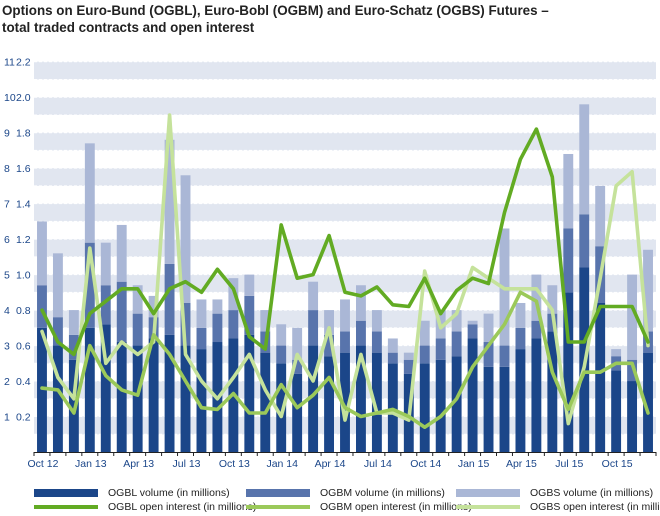 This screenshot has height=516, width=660. Describe the element at coordinates (9, 63) in the screenshot. I see `left-tick-label: 11` at that location.